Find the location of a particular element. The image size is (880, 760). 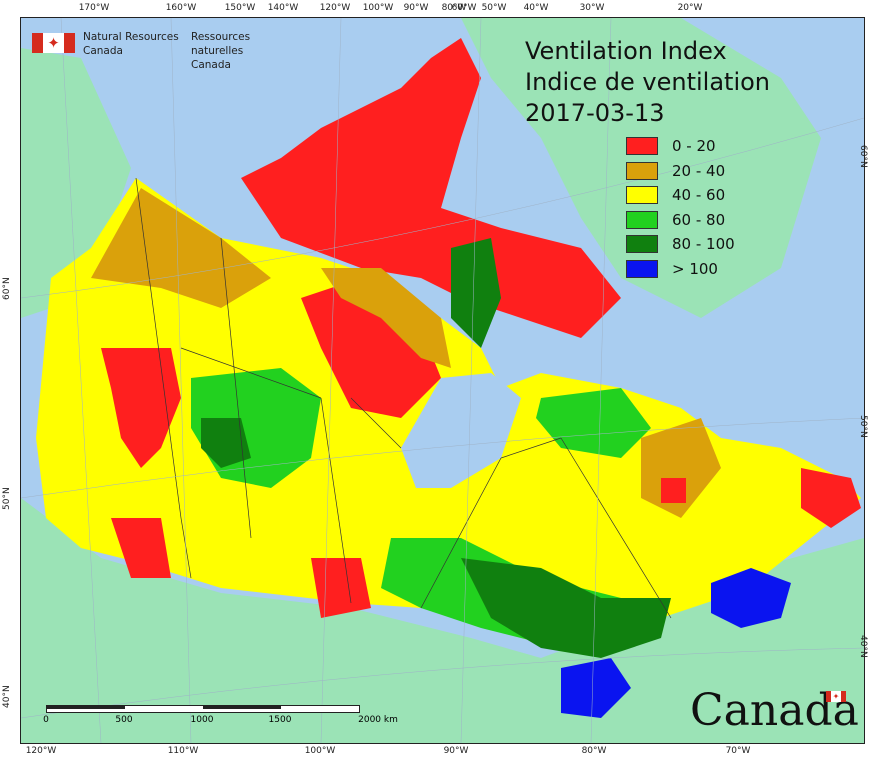

tick-top: 50°W is located at coordinates (494, 8).